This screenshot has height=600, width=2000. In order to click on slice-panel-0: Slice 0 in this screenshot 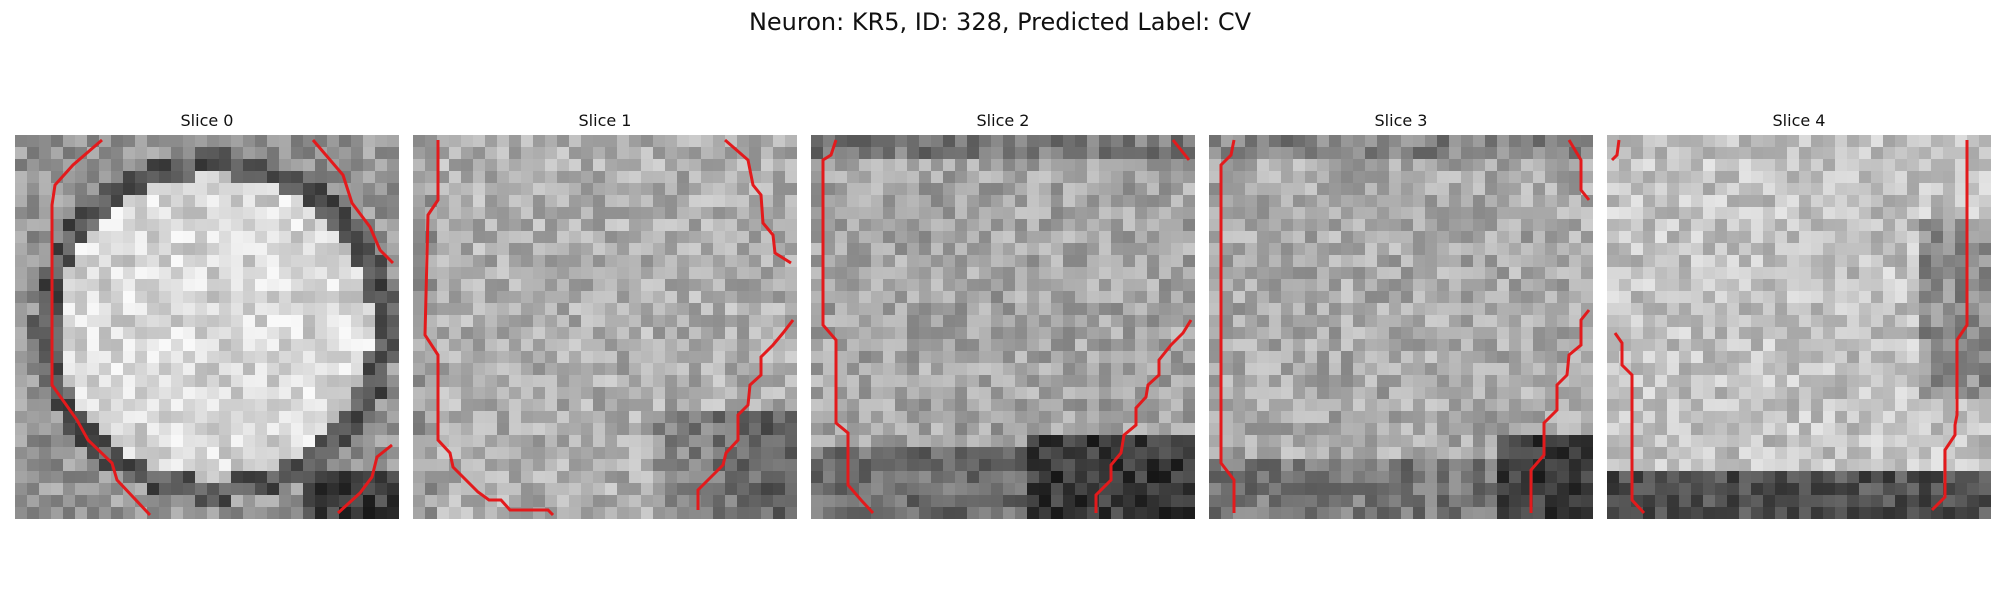, I will do `click(207, 314)`.